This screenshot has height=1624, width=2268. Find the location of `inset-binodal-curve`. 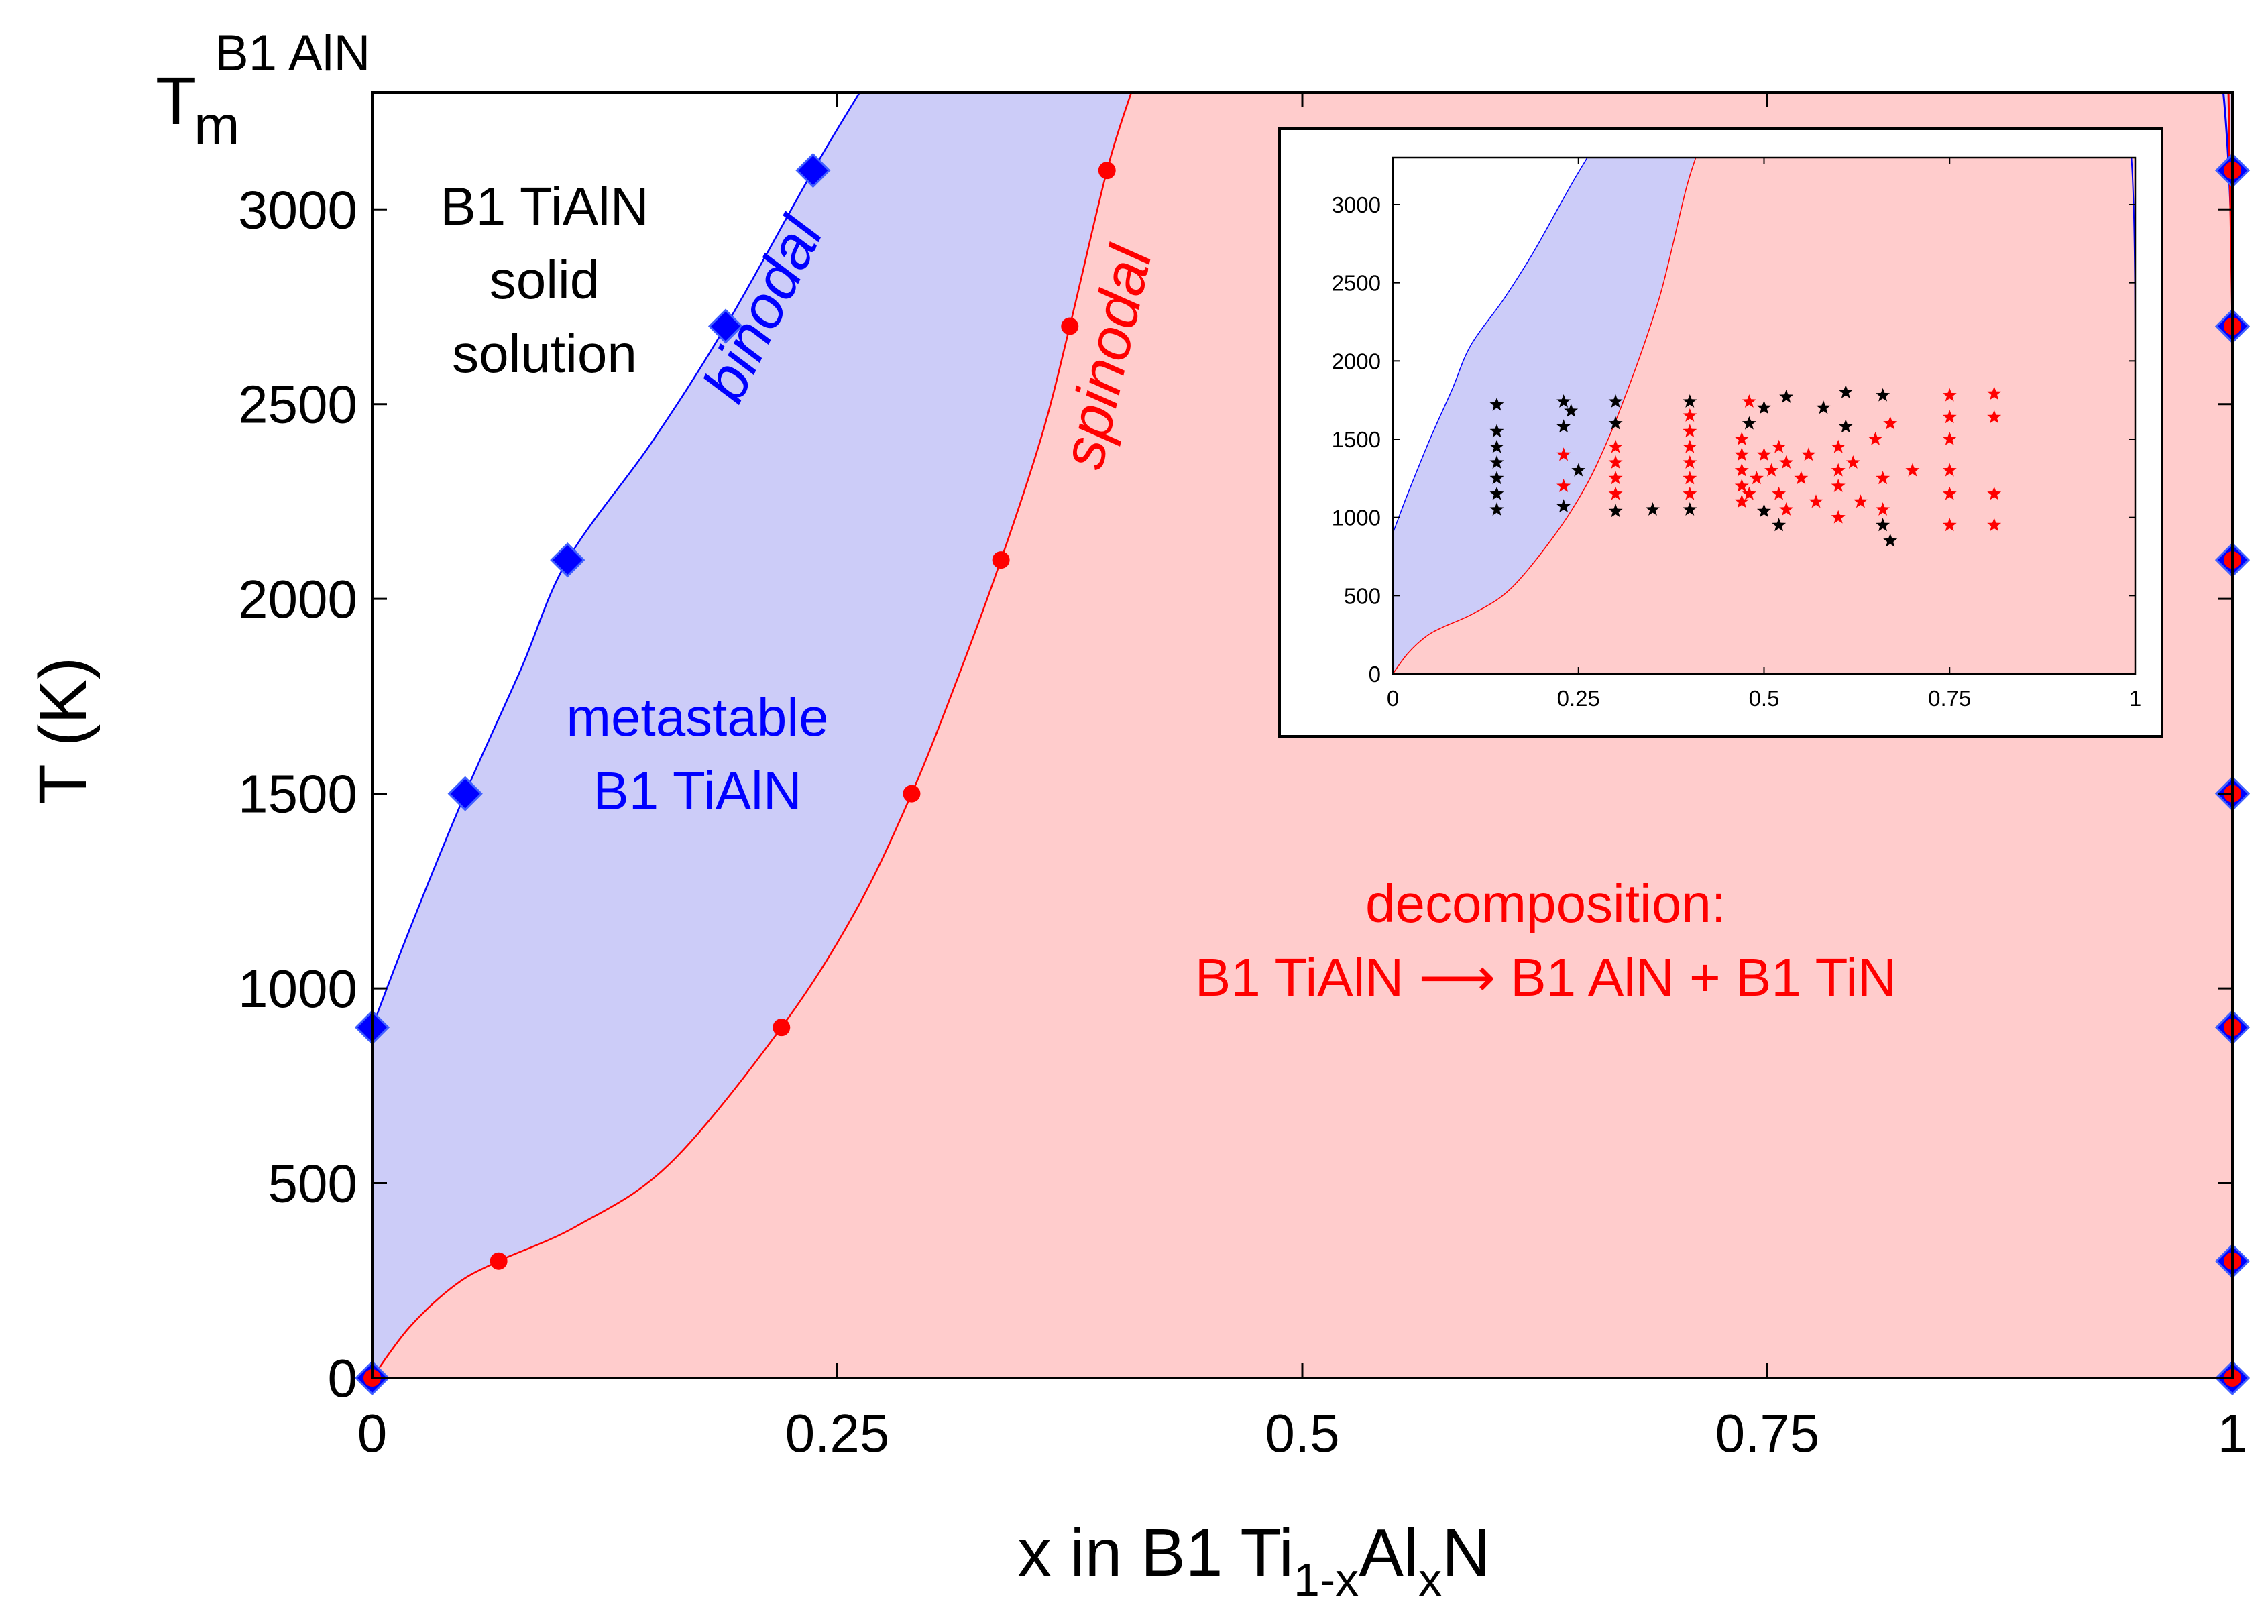

inset-binodal-curve is located at coordinates (1490, 416).